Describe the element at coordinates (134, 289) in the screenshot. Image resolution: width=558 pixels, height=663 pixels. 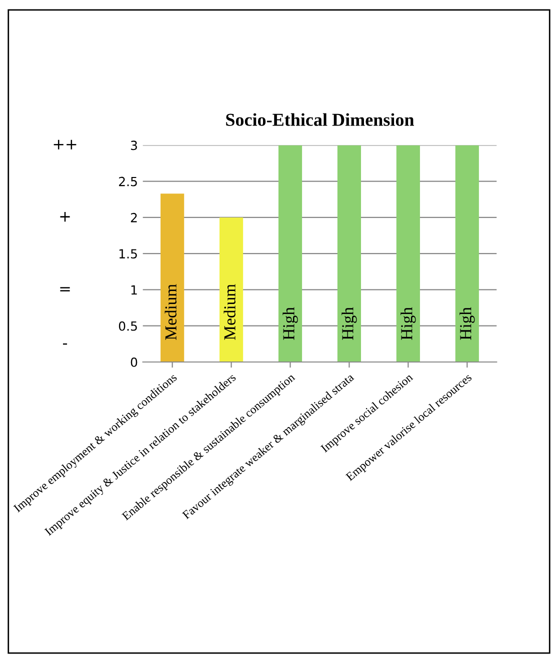
I see `y-tick-label: 1` at that location.